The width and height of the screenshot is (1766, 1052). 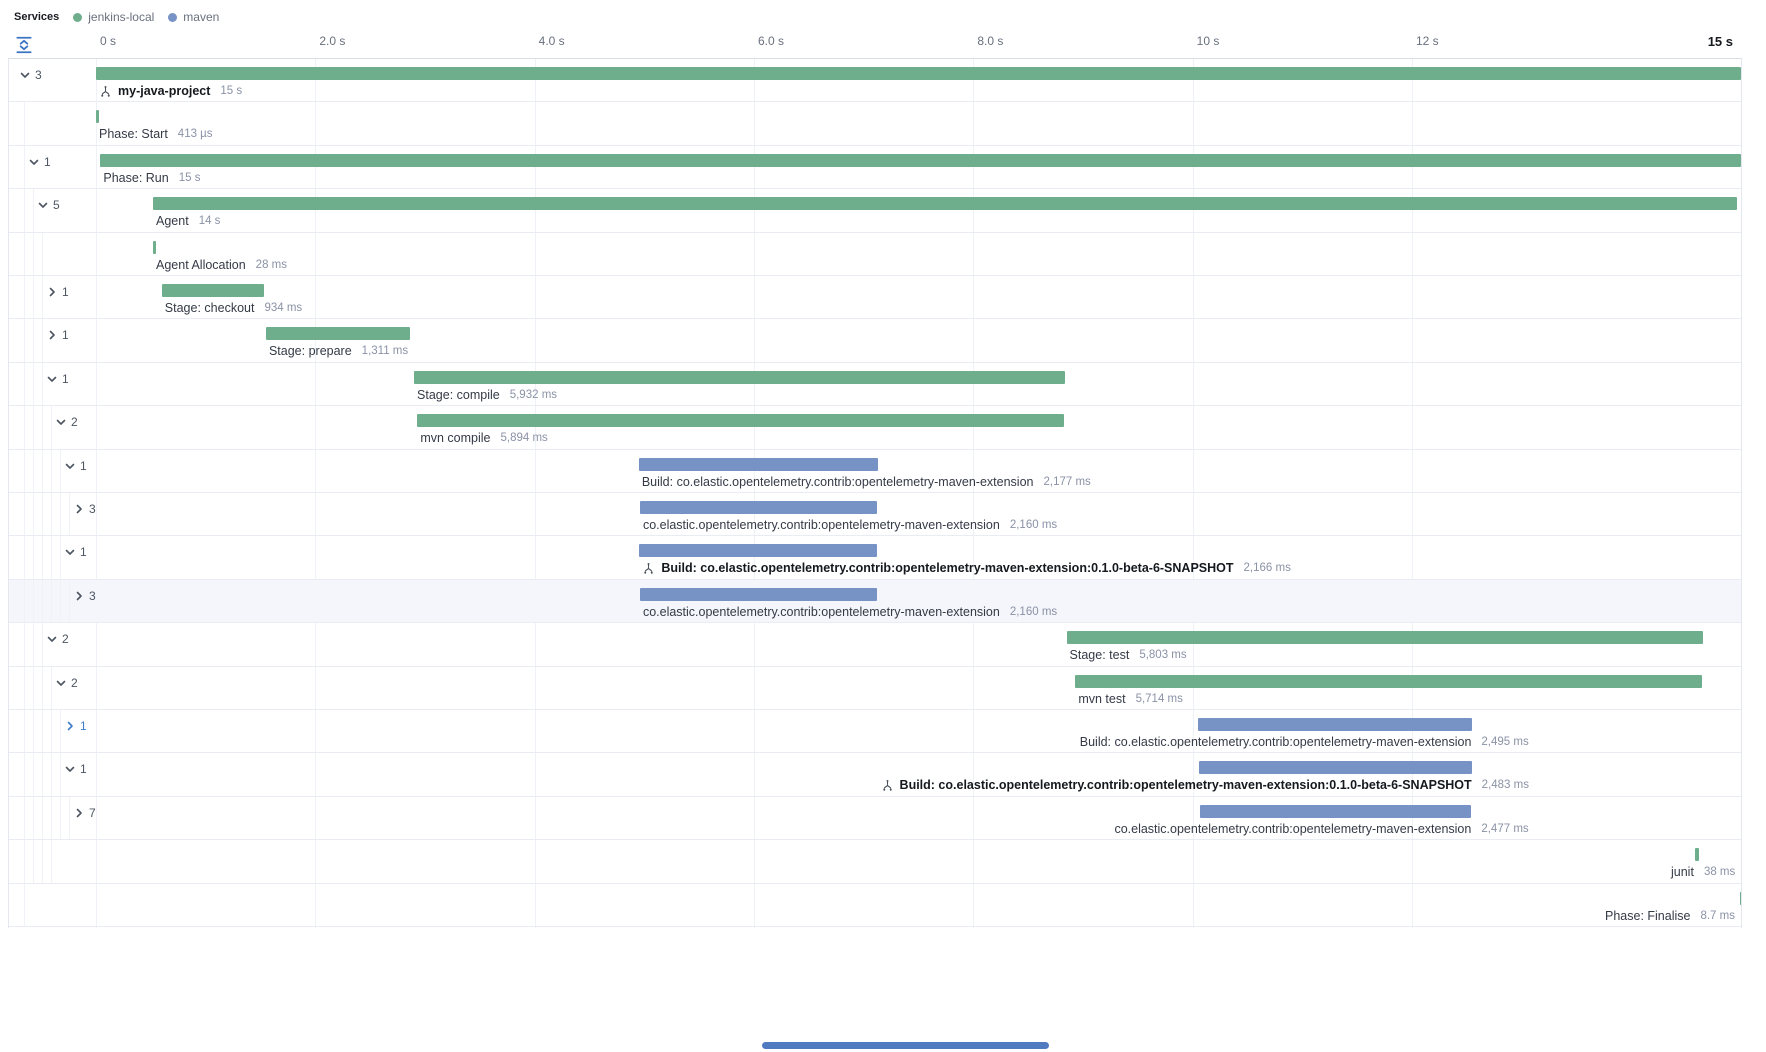 I want to click on chevron-down-icon, so click(x=52, y=639).